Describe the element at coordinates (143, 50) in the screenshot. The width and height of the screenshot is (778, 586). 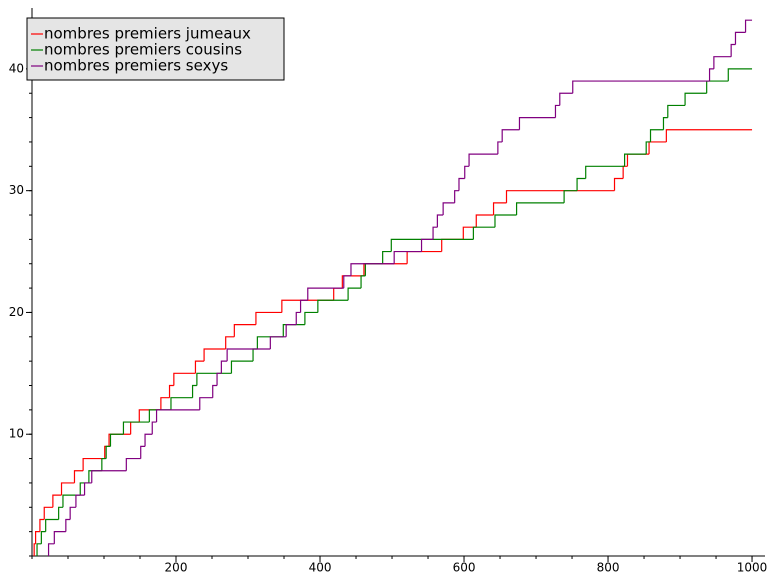
I see `legend-label: nombres premiers cousins` at that location.